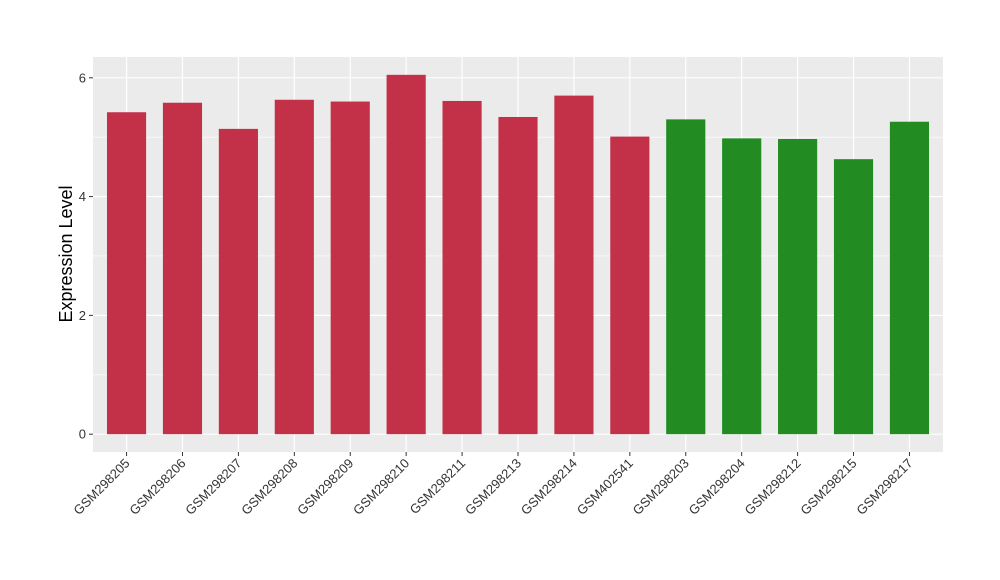 The image size is (1000, 580). I want to click on bar-GSM298212, so click(798, 286).